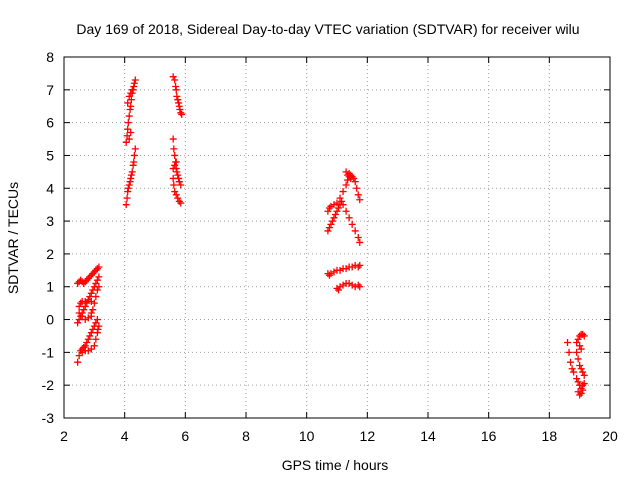  What do you see at coordinates (50, 188) in the screenshot?
I see `y-tick-label: 4` at bounding box center [50, 188].